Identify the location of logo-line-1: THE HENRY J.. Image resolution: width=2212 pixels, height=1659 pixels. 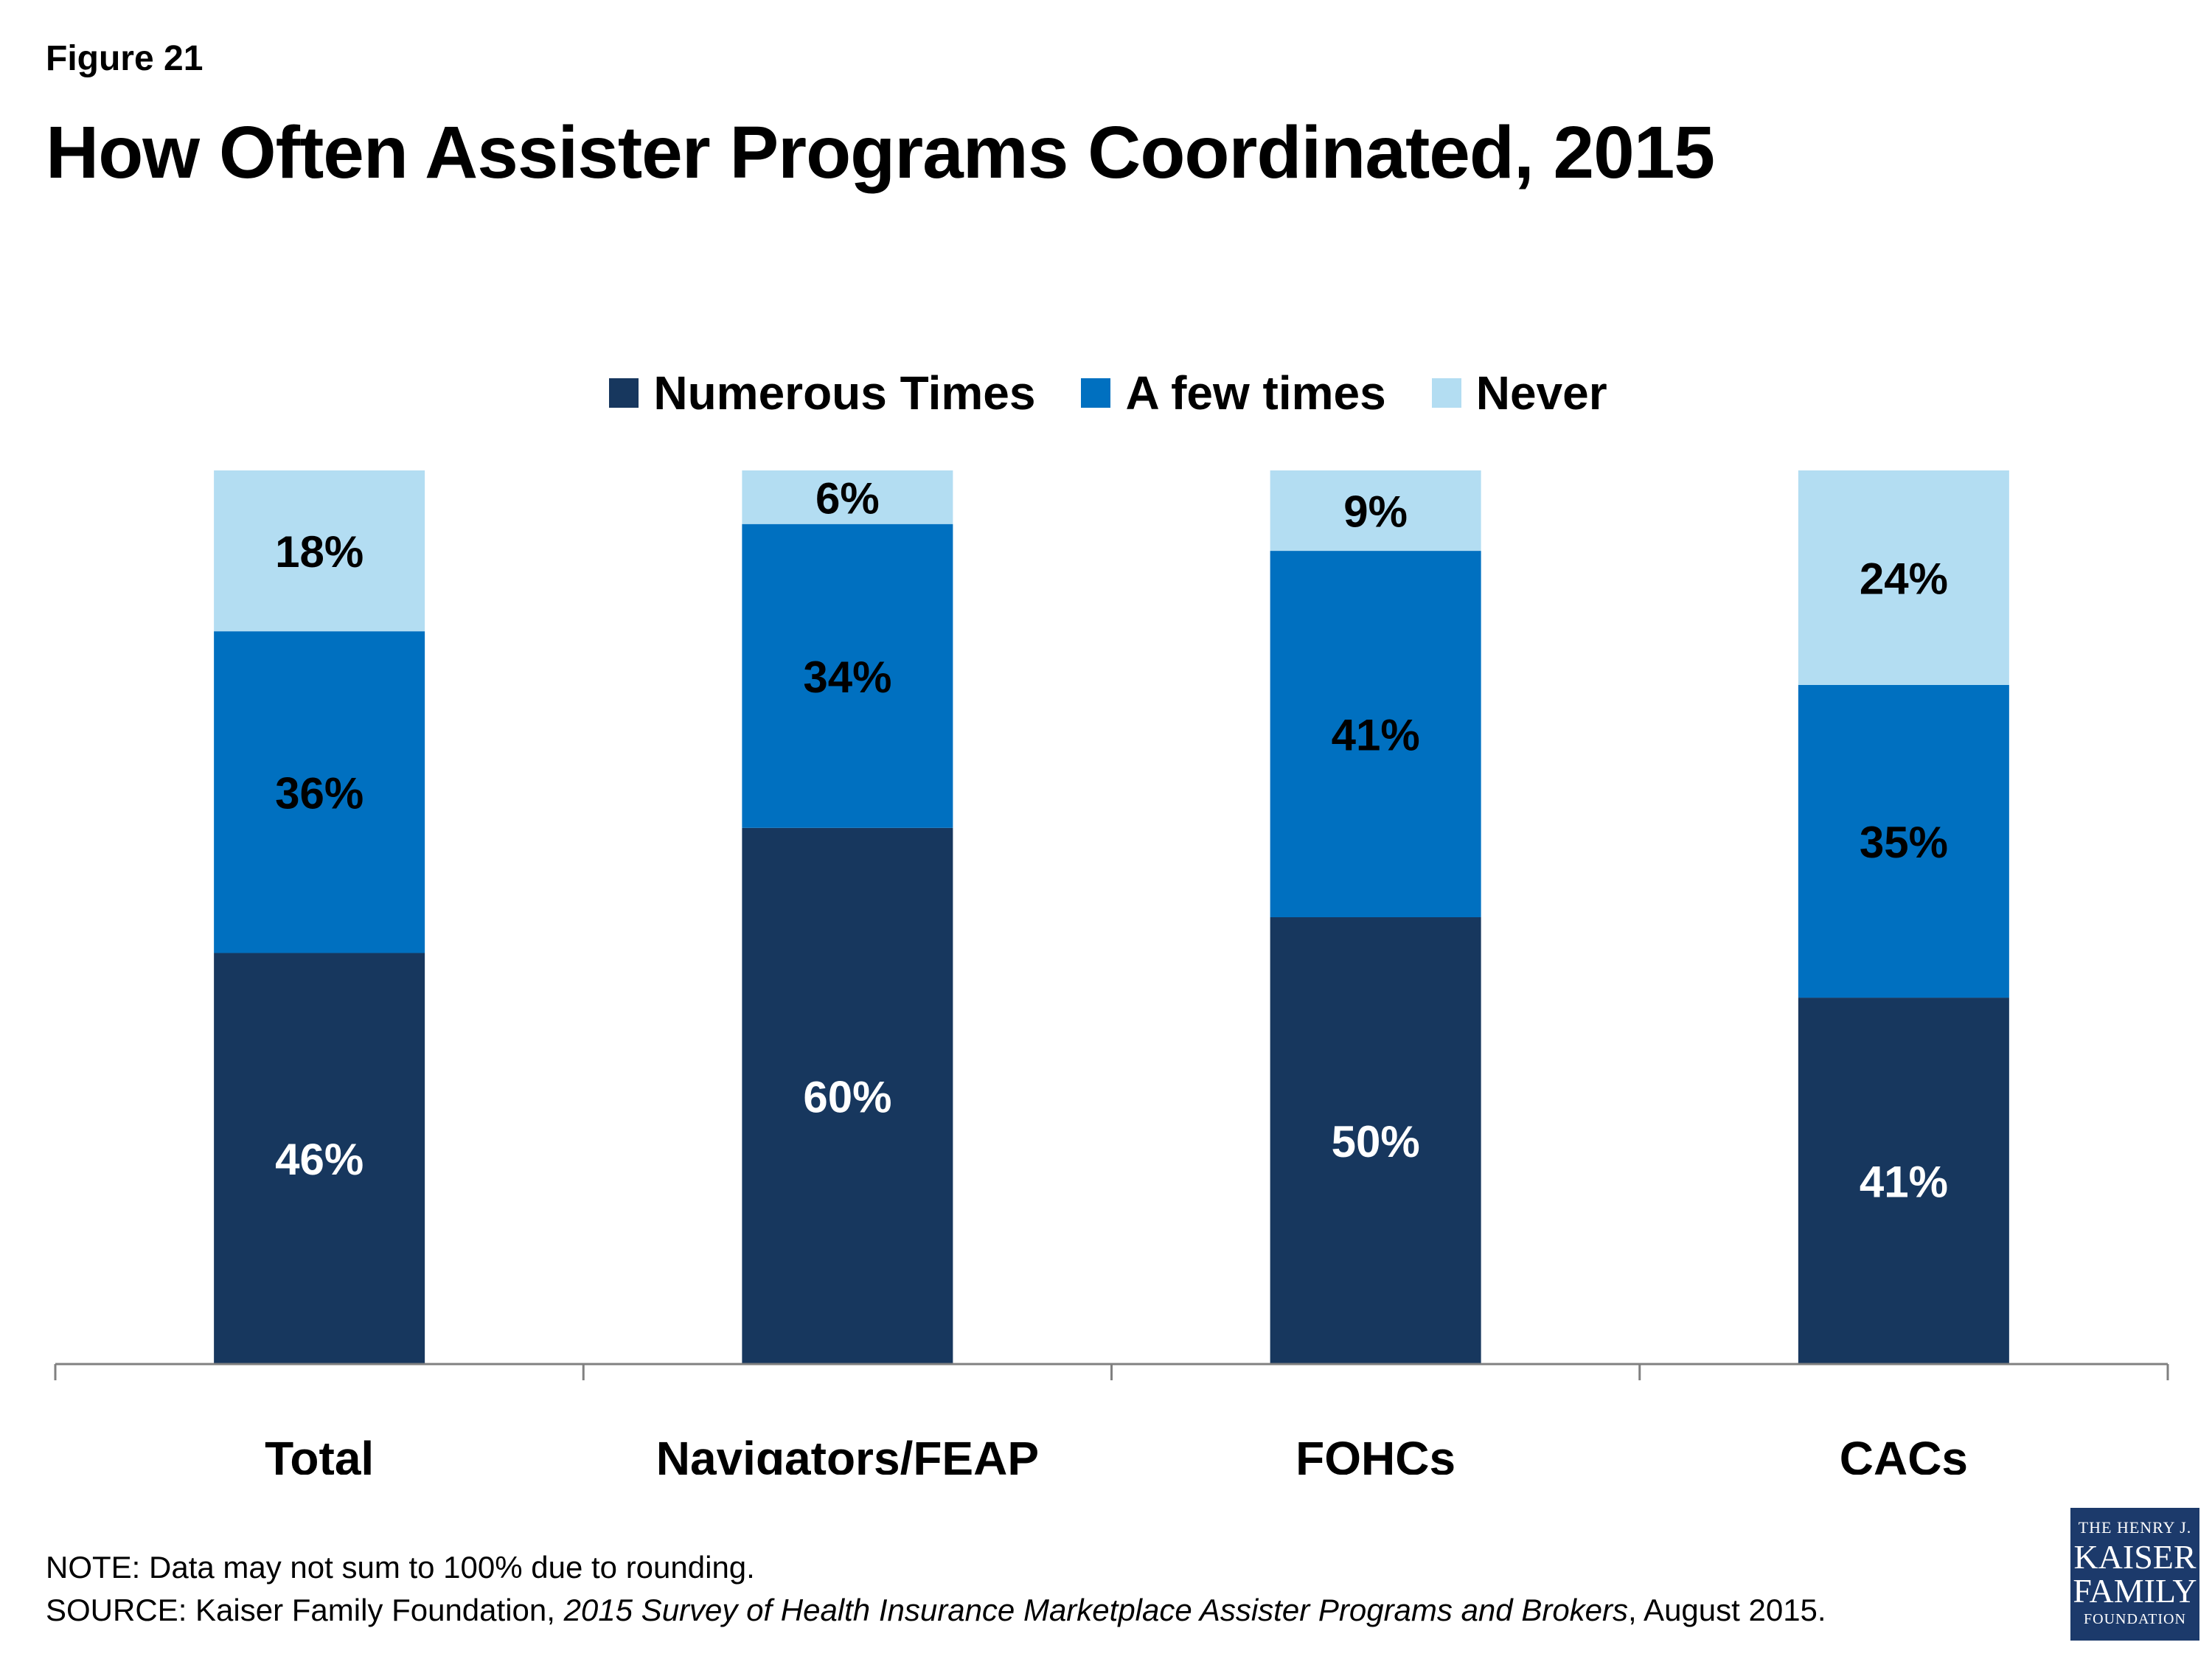
(2135, 1527).